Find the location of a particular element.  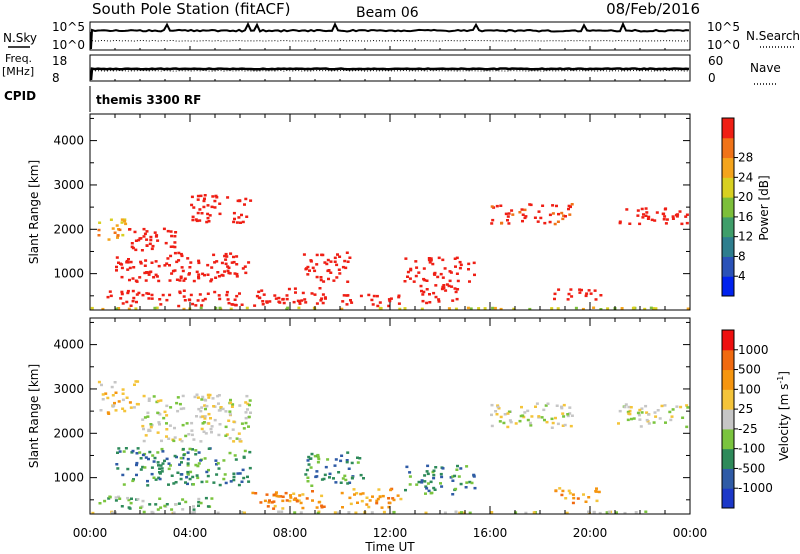

colorbar-tick-label: 16 is located at coordinates (745, 217).